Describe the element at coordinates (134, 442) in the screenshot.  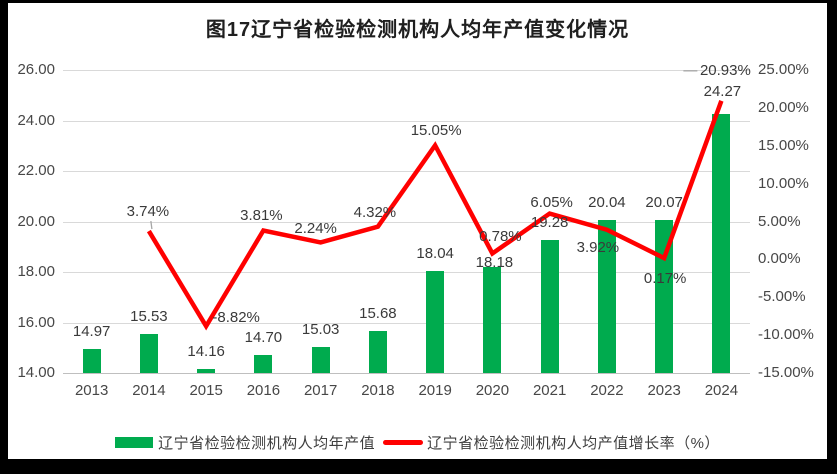
I see `legend-bar-swatch` at that location.